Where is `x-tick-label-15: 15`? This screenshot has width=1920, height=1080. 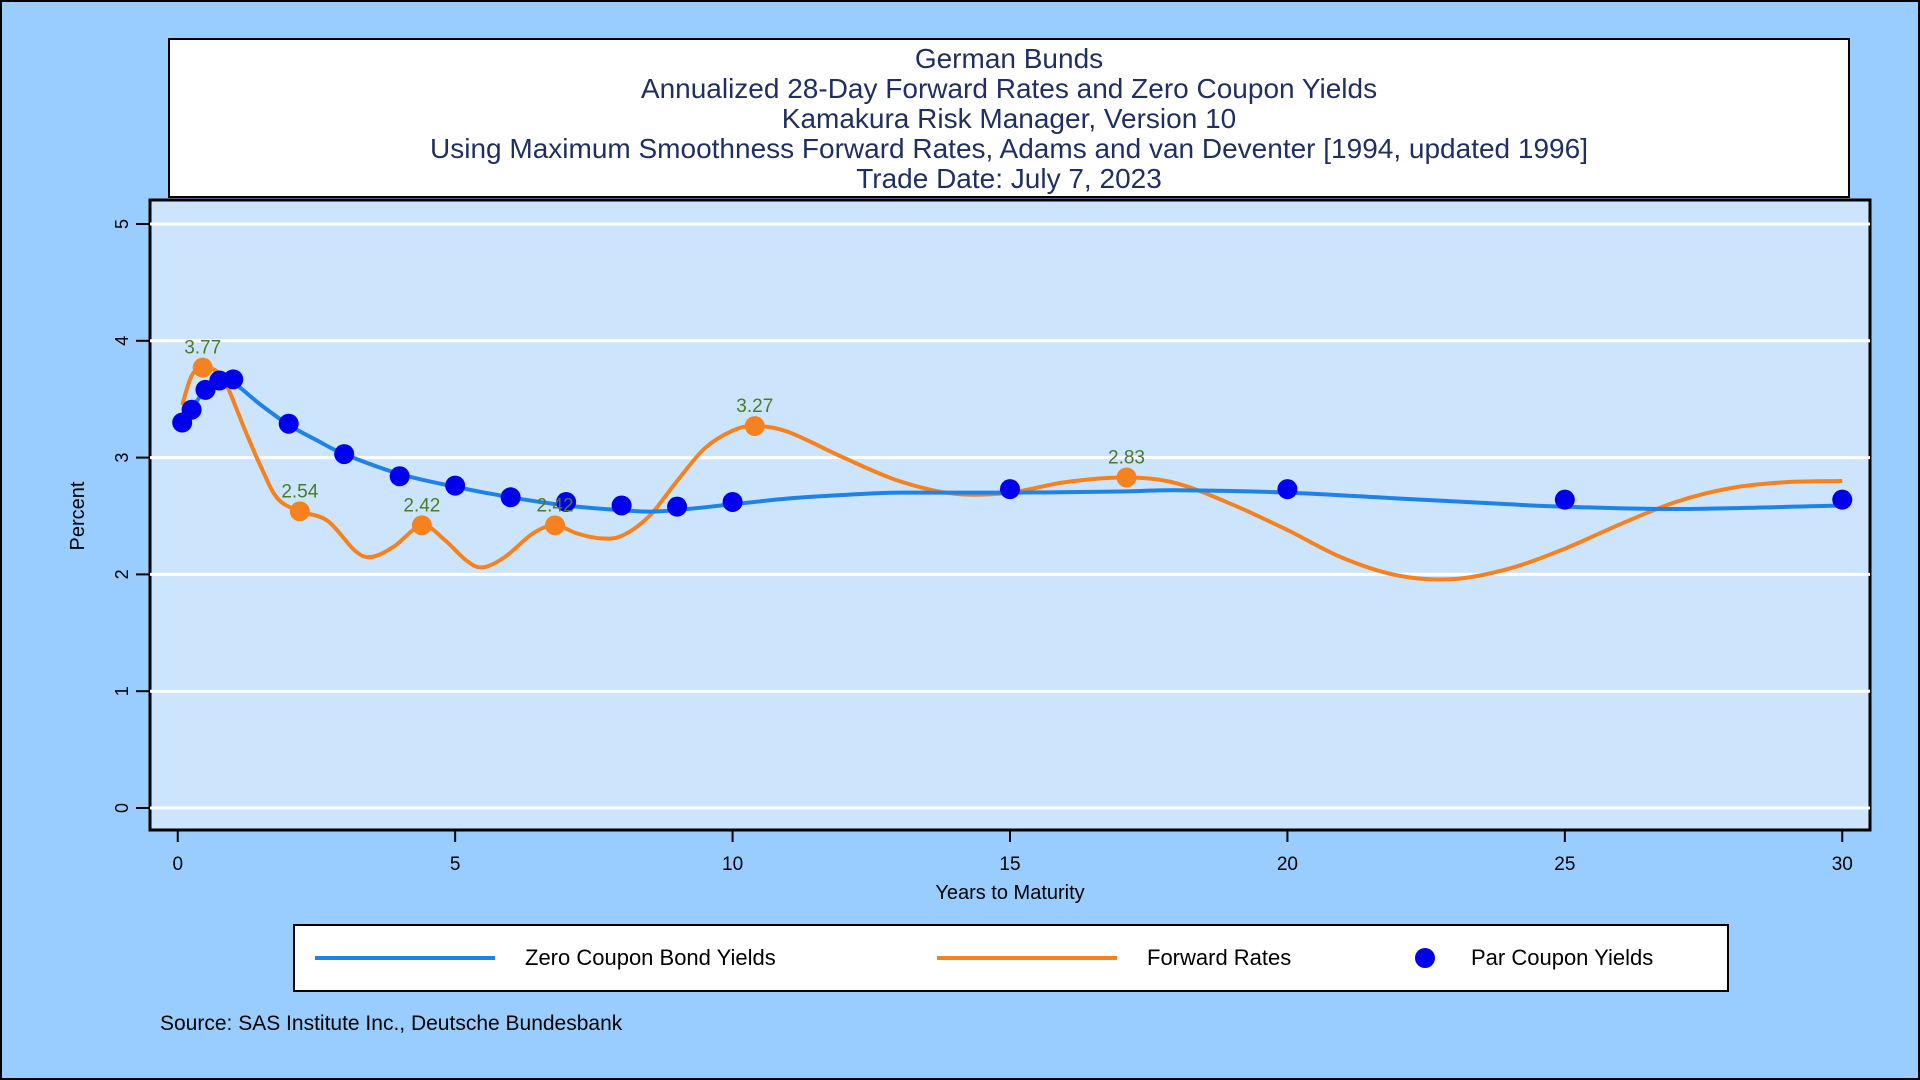
x-tick-label-15: 15 is located at coordinates (1009, 864).